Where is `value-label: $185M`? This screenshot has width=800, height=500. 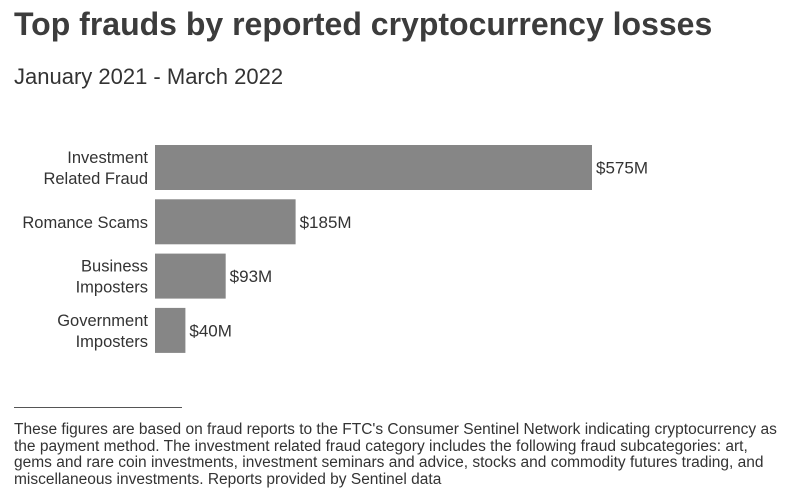
value-label: $185M is located at coordinates (326, 222).